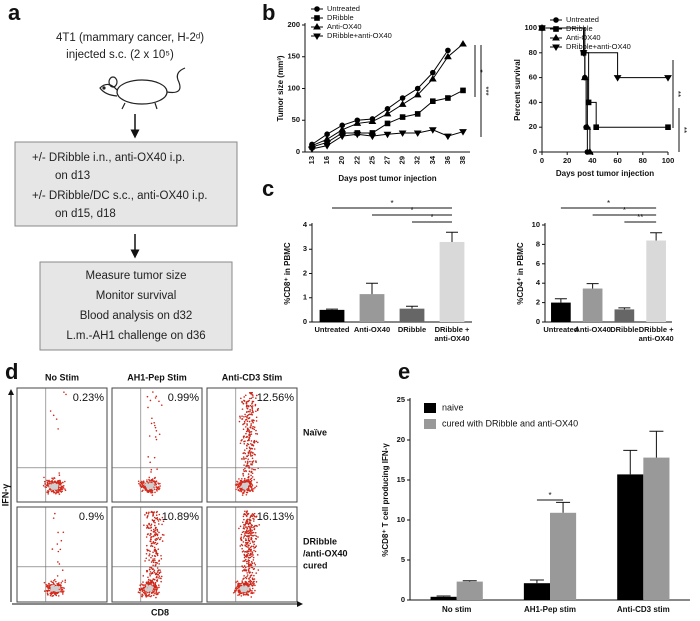 Image resolution: width=700 pixels, height=621 pixels. Describe the element at coordinates (14, 12) in the screenshot. I see `panel-label: a` at that location.